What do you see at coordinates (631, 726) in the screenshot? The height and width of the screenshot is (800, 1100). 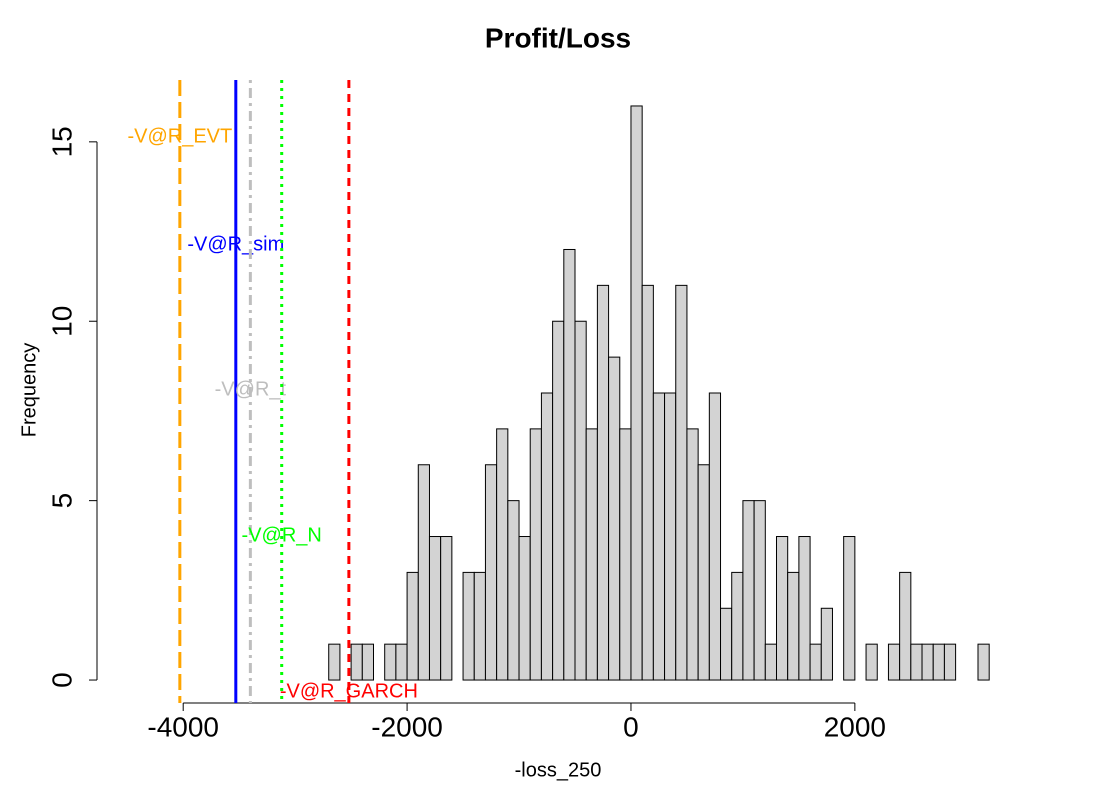 I see `x-tick-label: 0` at bounding box center [631, 726].